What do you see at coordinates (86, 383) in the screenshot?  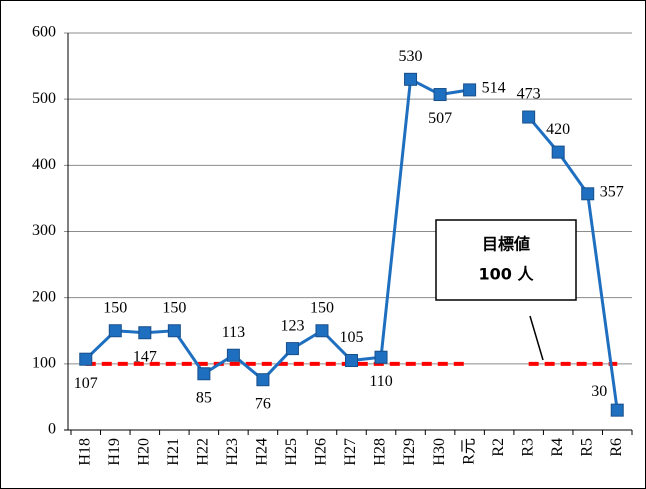 I see `data-label: 107` at bounding box center [86, 383].